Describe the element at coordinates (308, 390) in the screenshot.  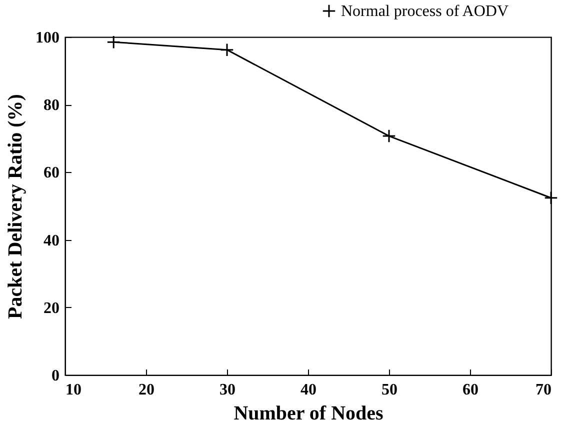
I see `x-tick-label: 40` at that location.